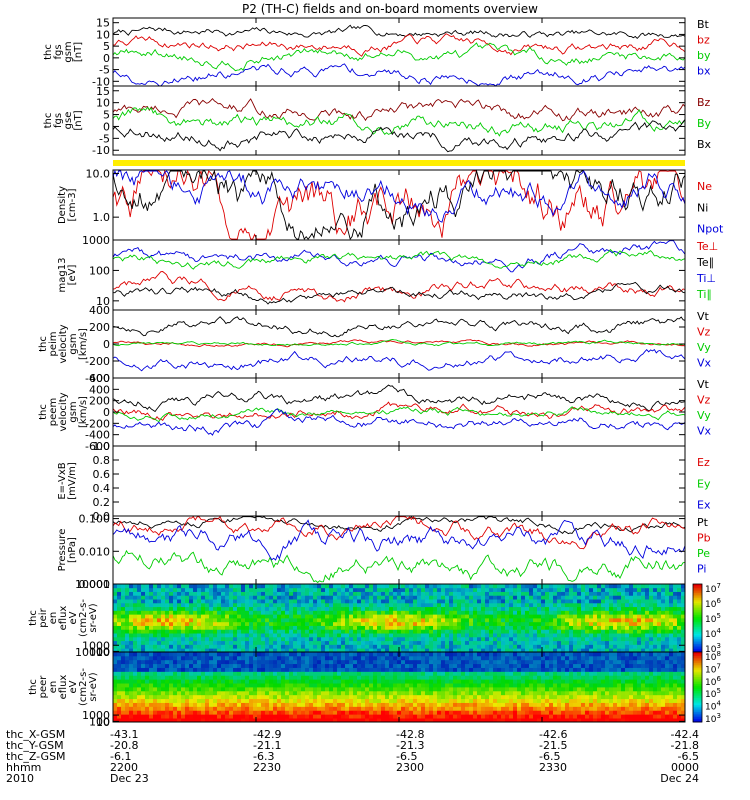  What do you see at coordinates (703, 553) in the screenshot?
I see `legend-entry: Pe` at bounding box center [703, 553].